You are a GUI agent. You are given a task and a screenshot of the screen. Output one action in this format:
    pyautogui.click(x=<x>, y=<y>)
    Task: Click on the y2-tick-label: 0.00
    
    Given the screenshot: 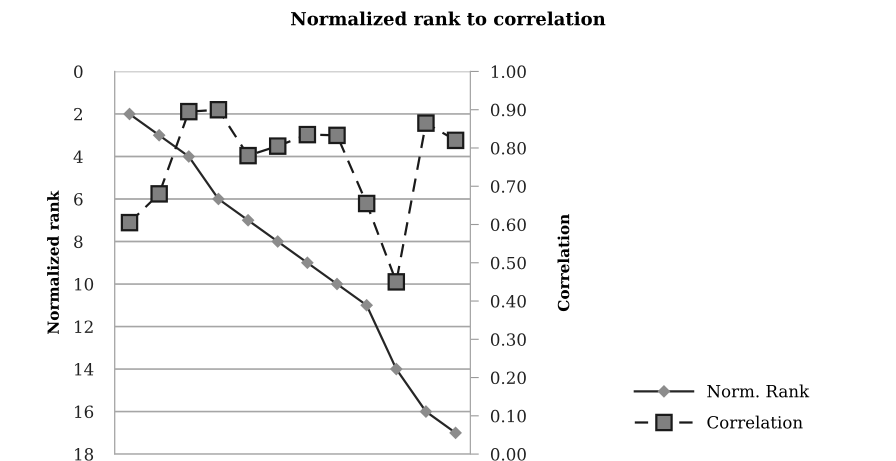 What is the action you would take?
    pyautogui.click(x=508, y=454)
    